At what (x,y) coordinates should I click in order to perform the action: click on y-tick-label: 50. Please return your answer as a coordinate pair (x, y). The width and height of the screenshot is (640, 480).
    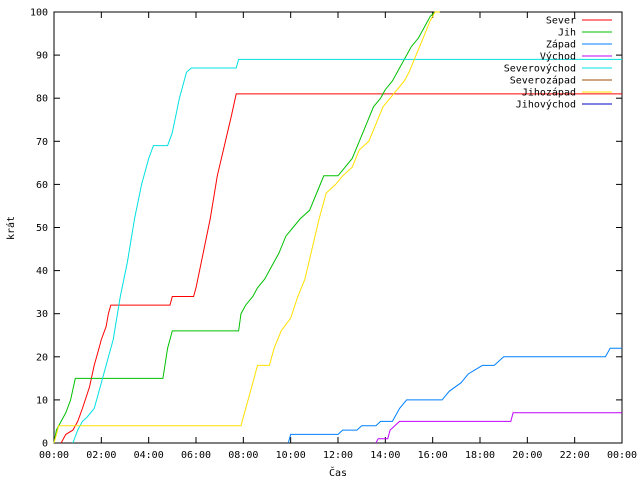
    Looking at the image, I should click on (42, 228).